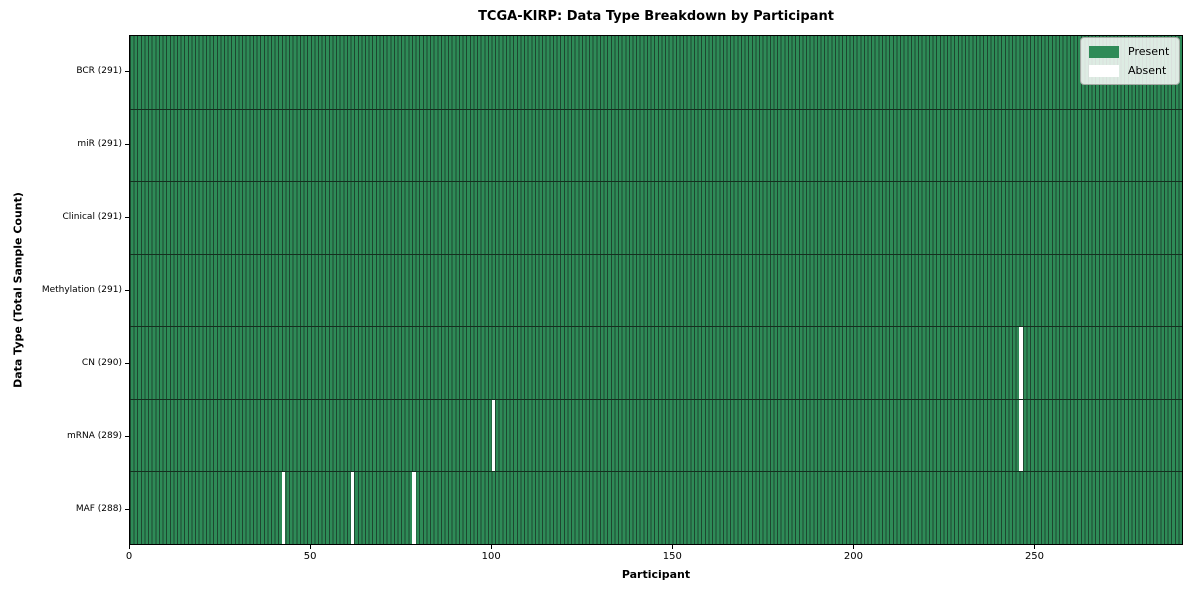  What do you see at coordinates (101, 362) in the screenshot?
I see `y-tick-label-CN: CN (290)` at bounding box center [101, 362].